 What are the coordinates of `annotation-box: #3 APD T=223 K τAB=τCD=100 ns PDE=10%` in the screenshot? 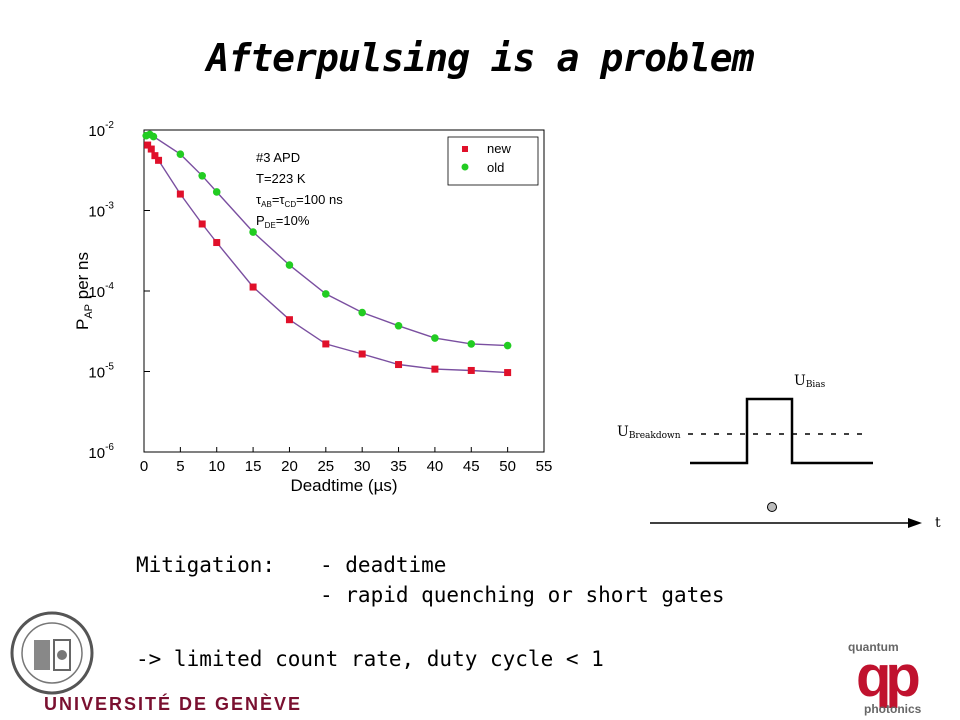 It's located at (299, 190).